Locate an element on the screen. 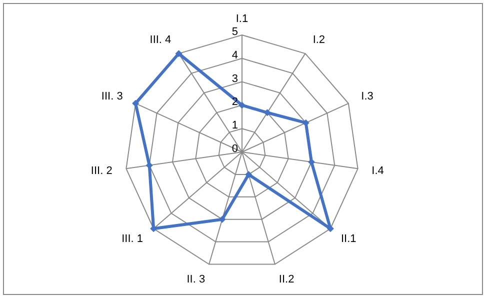 This screenshot has width=488, height=300. spoke-label: I.3 is located at coordinates (367, 96).